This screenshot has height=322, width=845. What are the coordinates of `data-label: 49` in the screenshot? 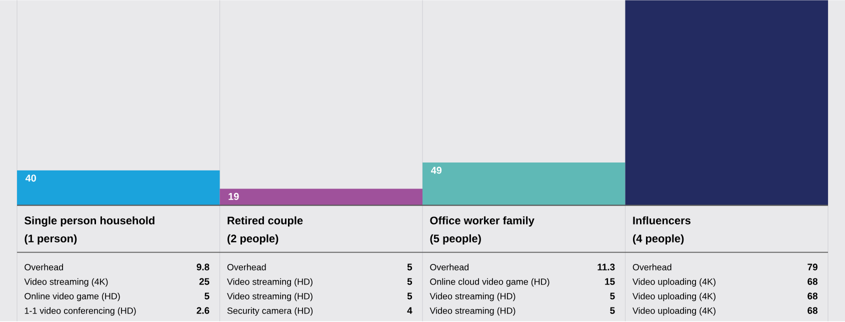 It's located at (436, 170).